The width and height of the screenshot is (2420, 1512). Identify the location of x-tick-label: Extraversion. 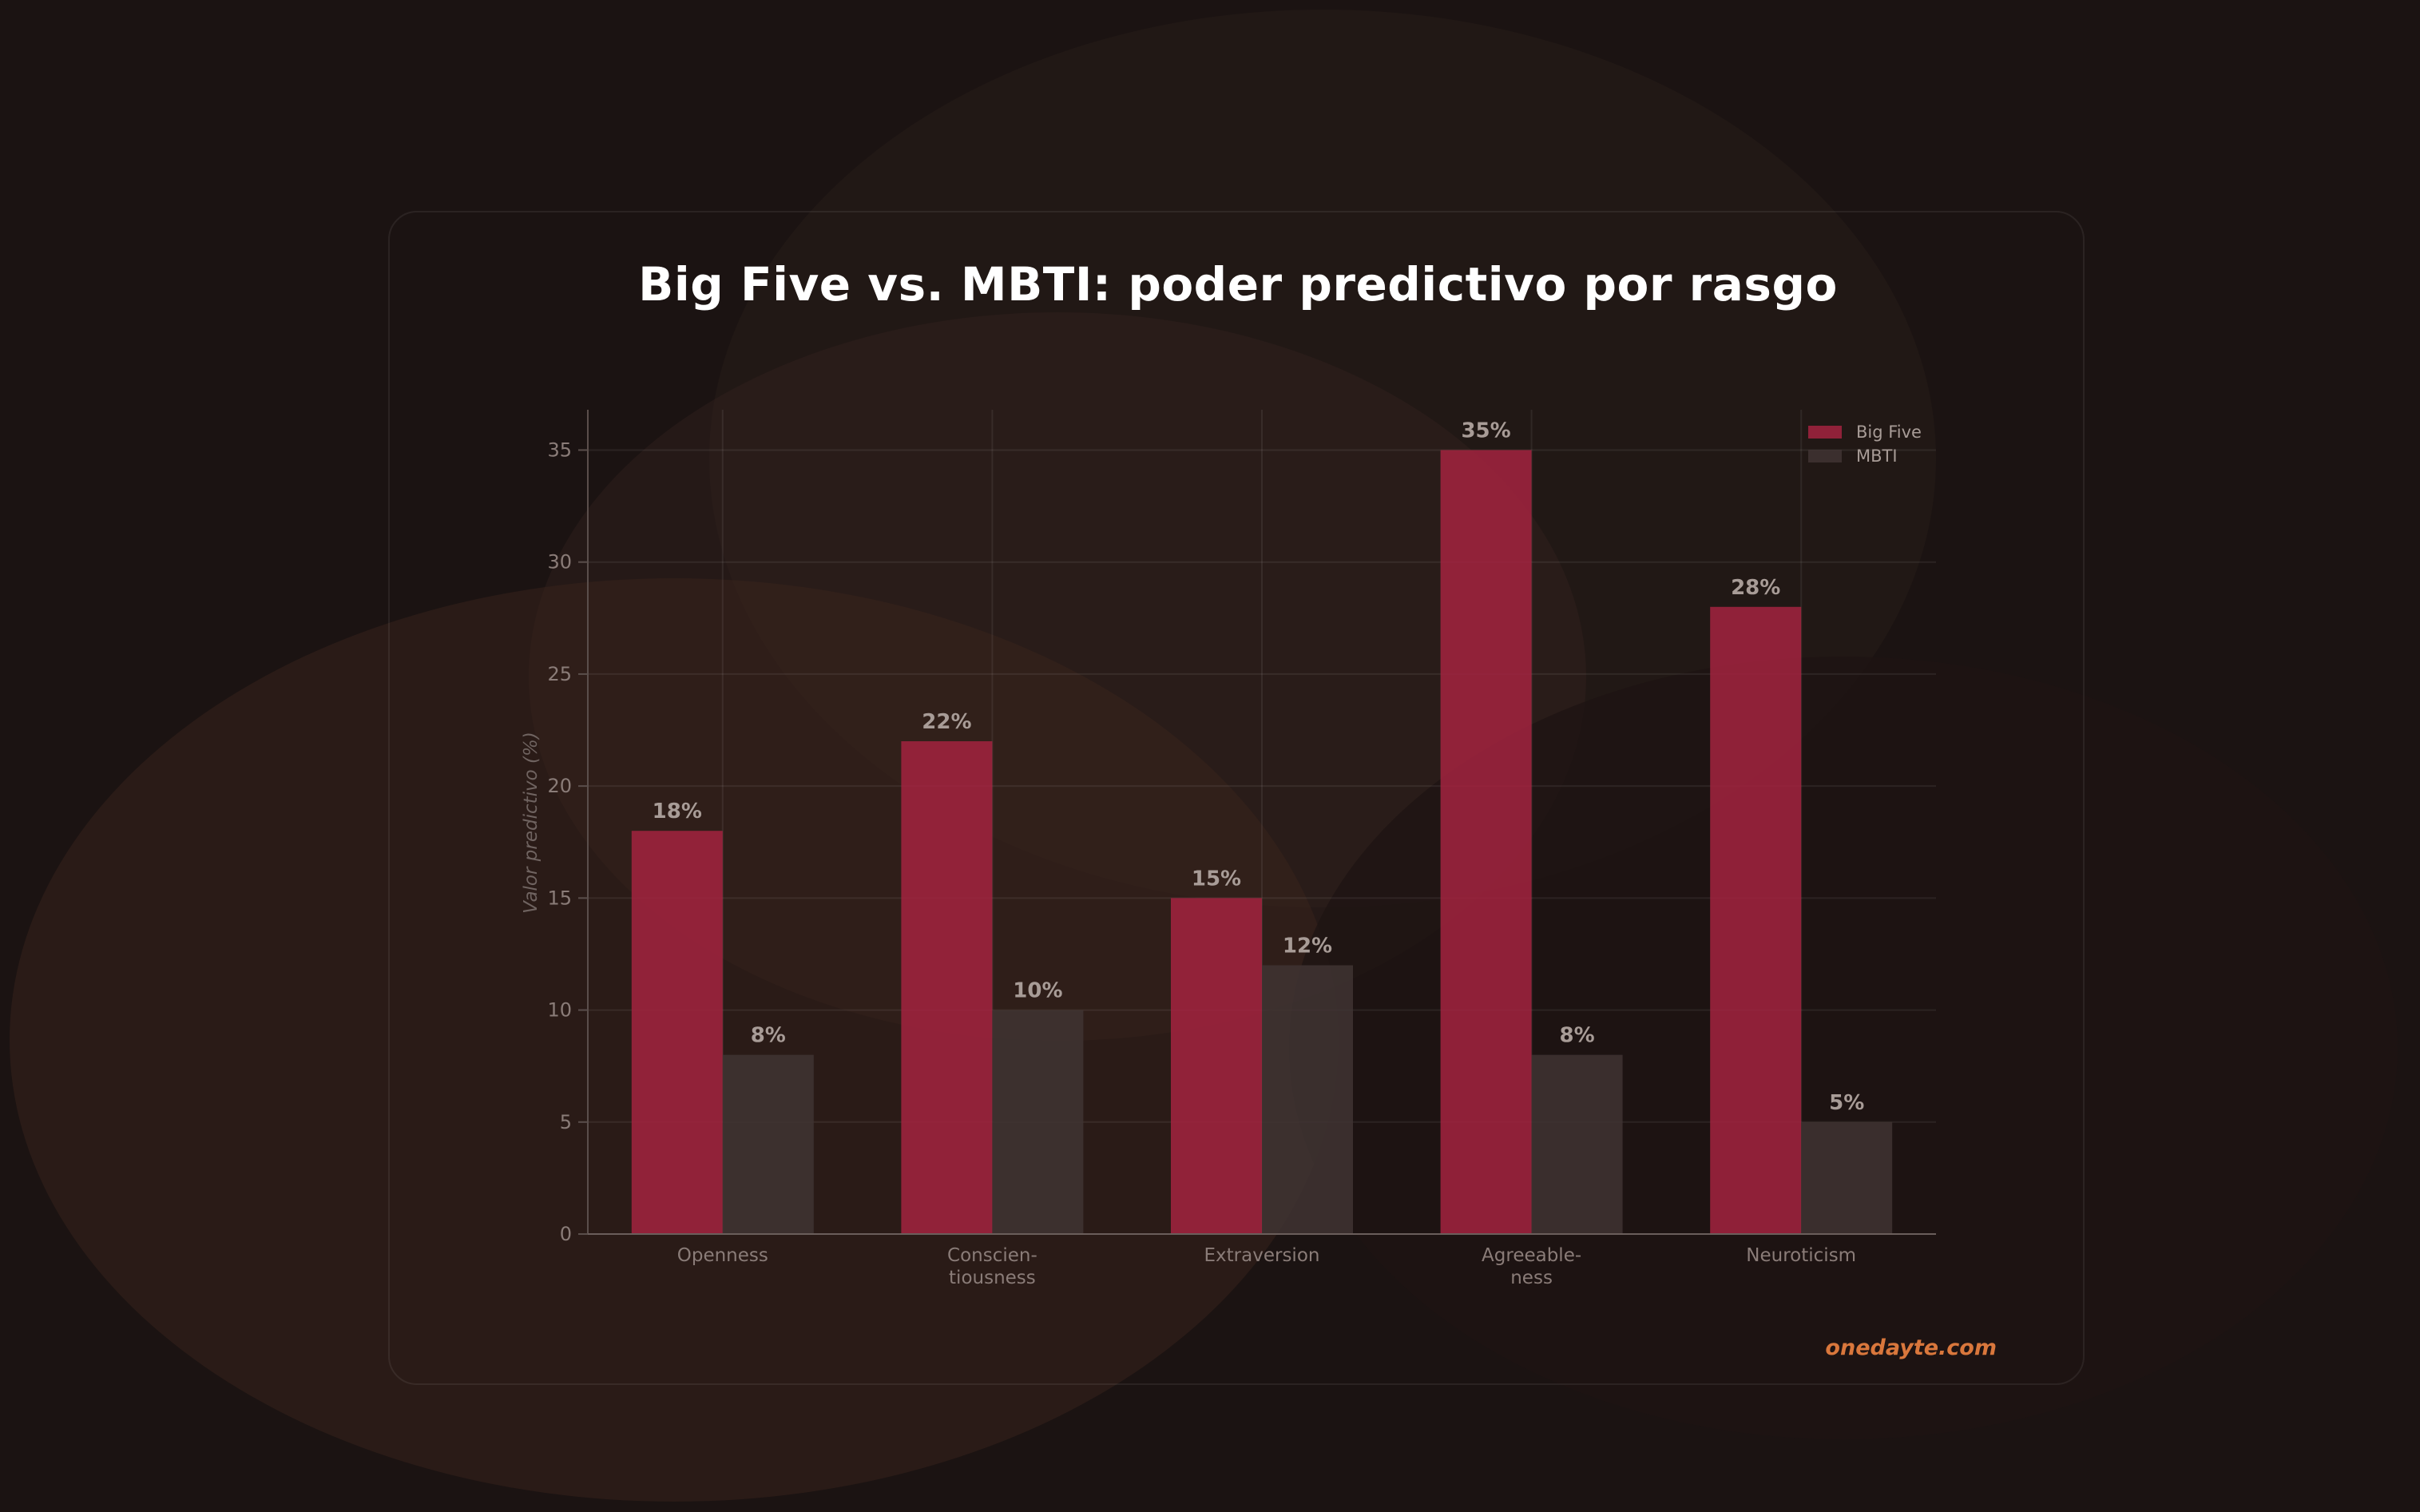
(1262, 1255).